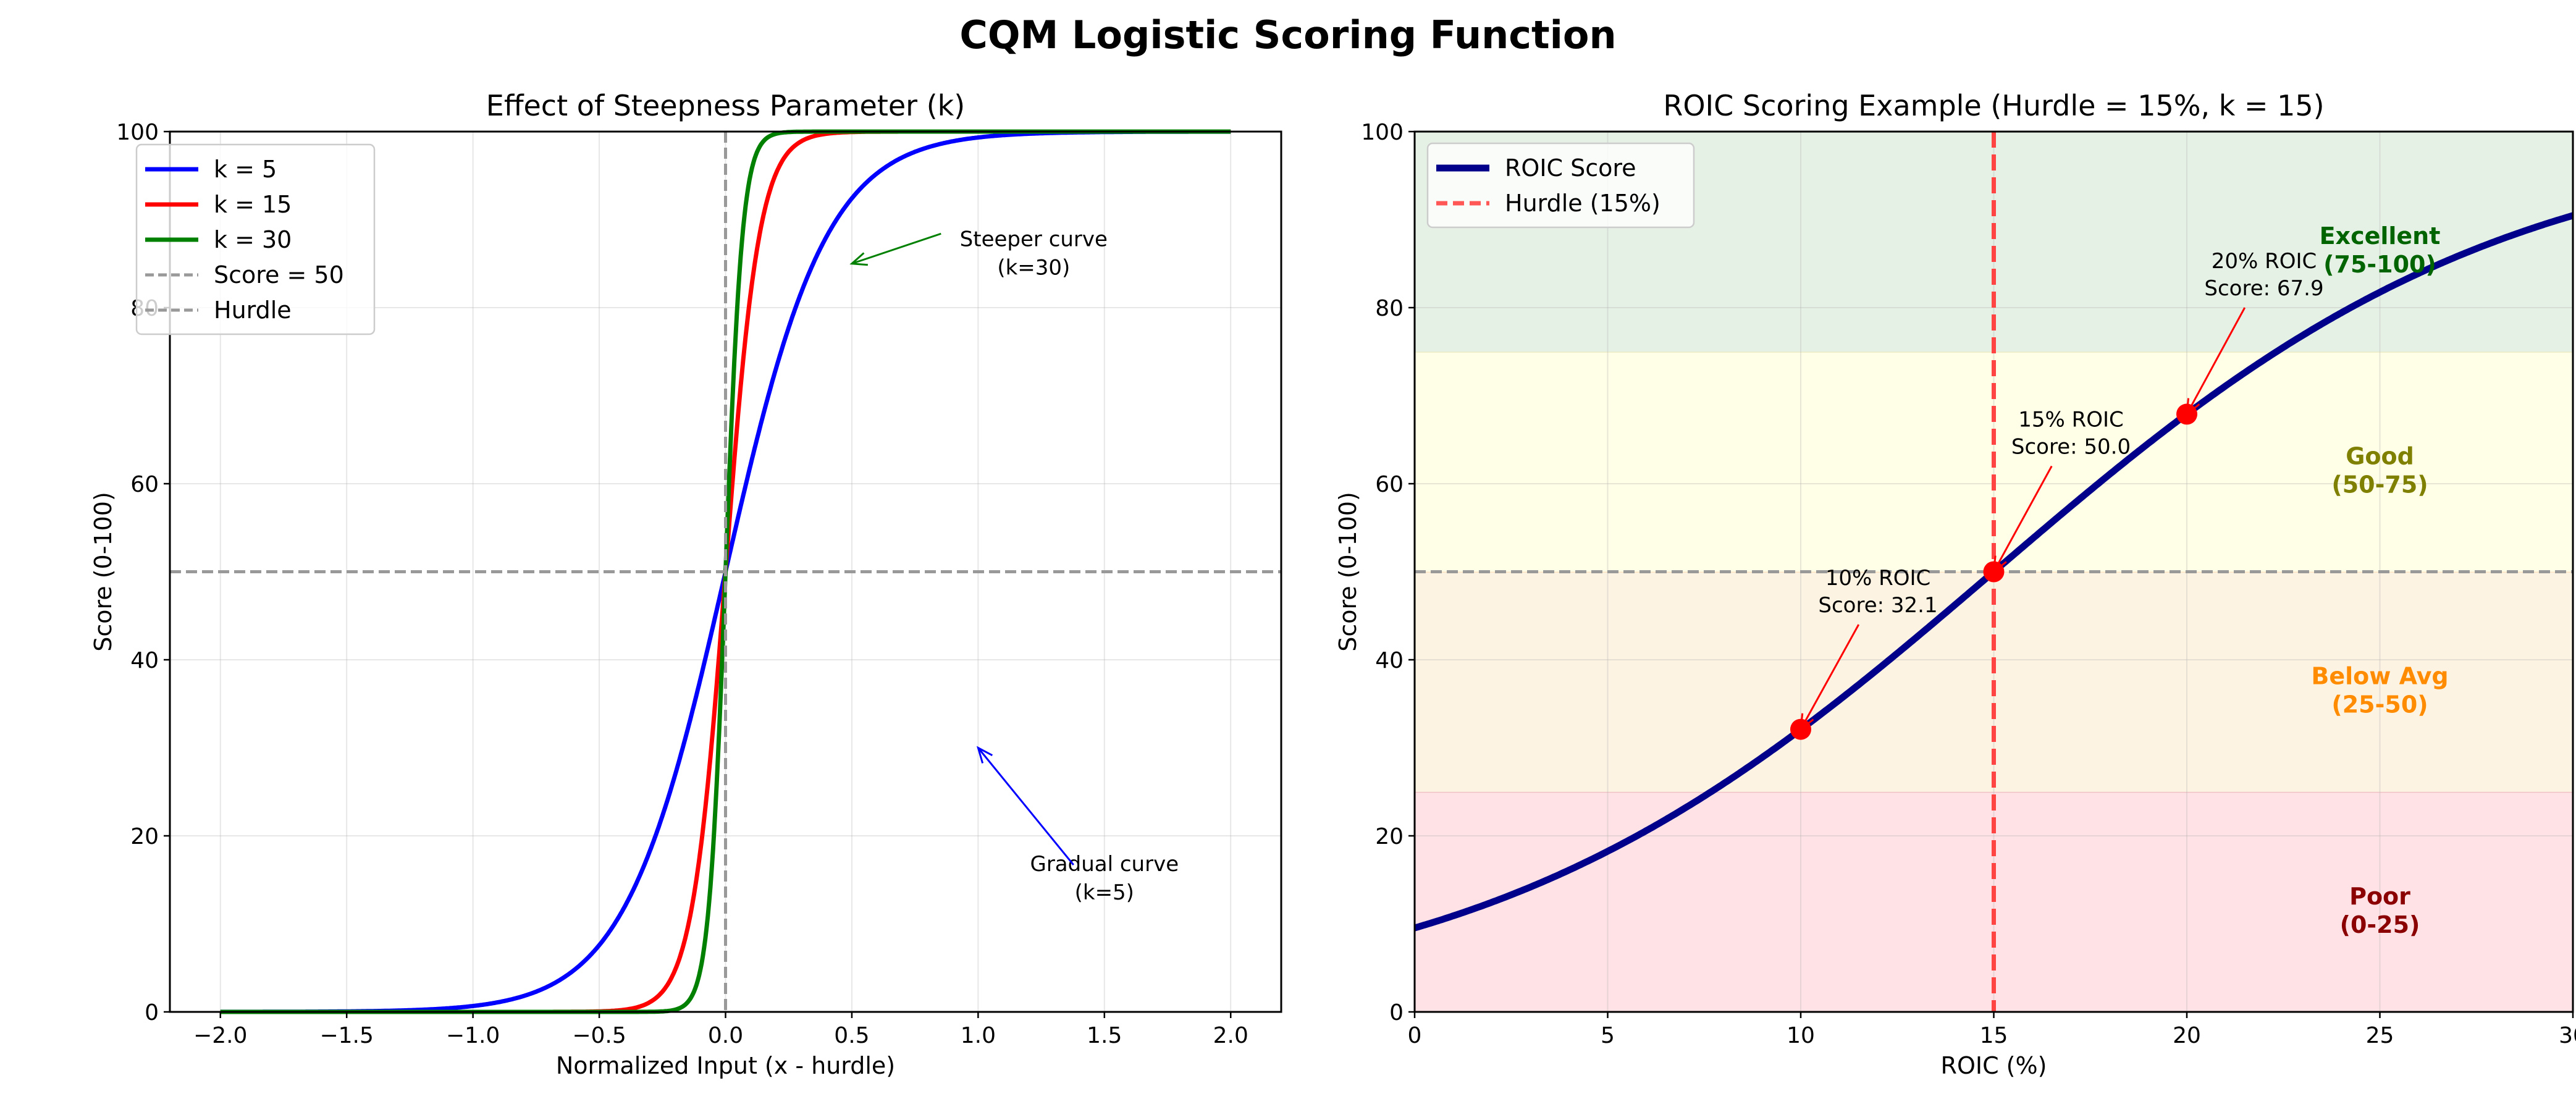  I want to click on x-tick-label: 0.5, so click(851, 1035).